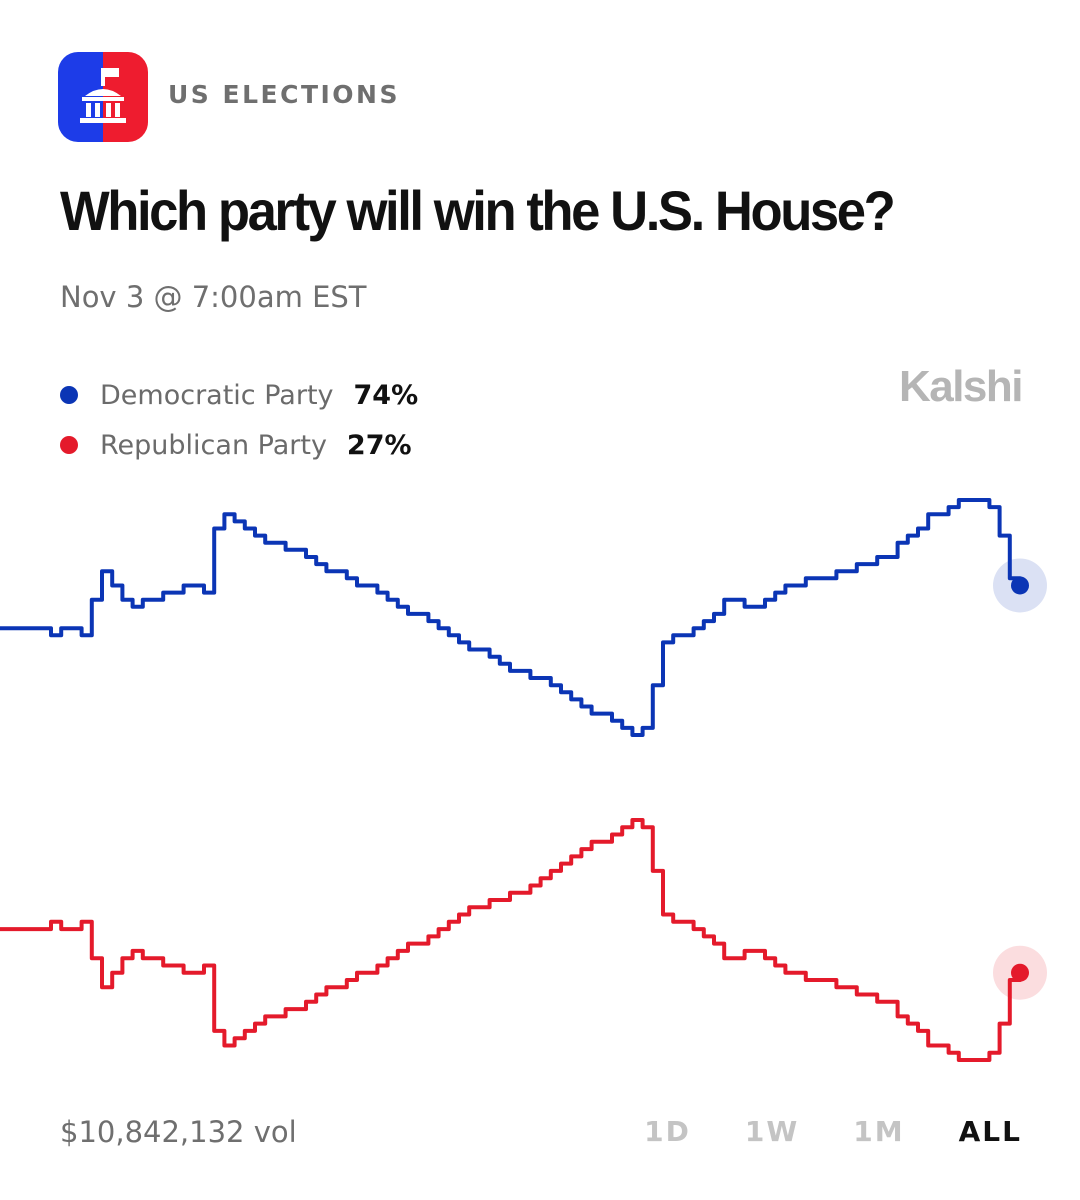  I want to click on range-selector: 1D 1W 1M ALL, so click(833, 1131).